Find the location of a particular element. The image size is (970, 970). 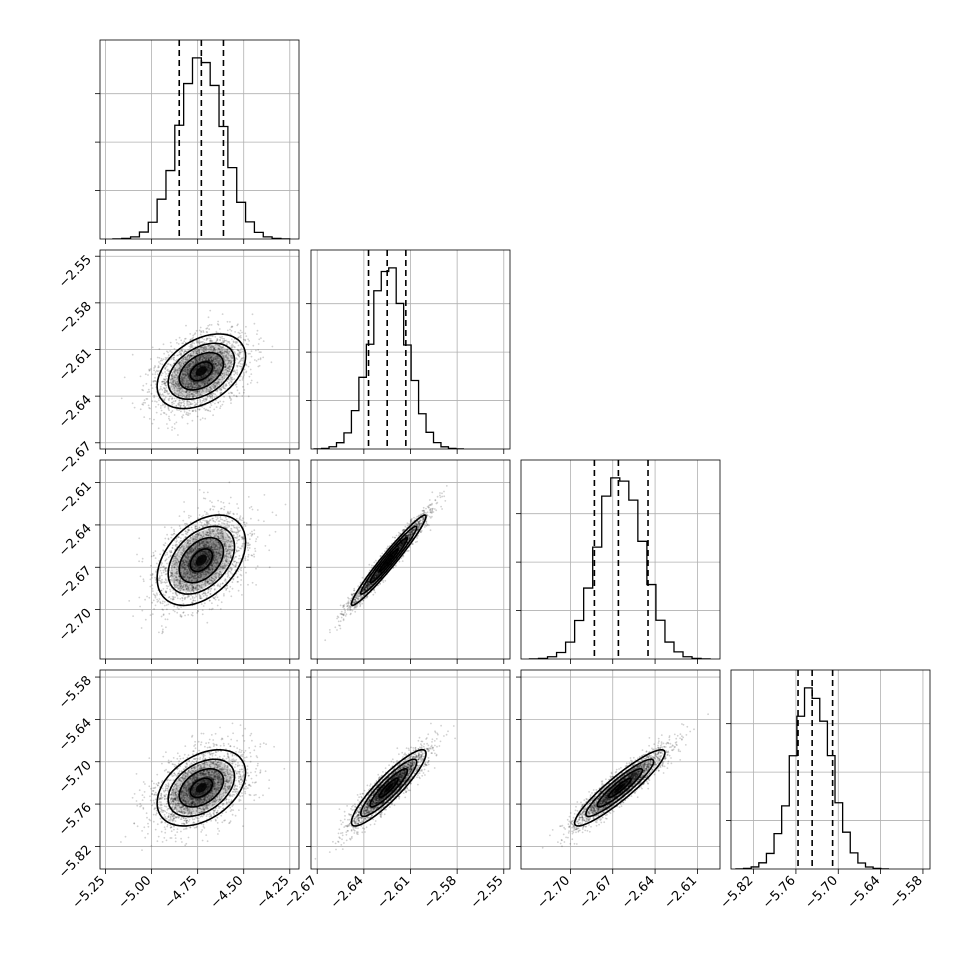

x-tick-label: −5.70 is located at coordinates (821, 892).